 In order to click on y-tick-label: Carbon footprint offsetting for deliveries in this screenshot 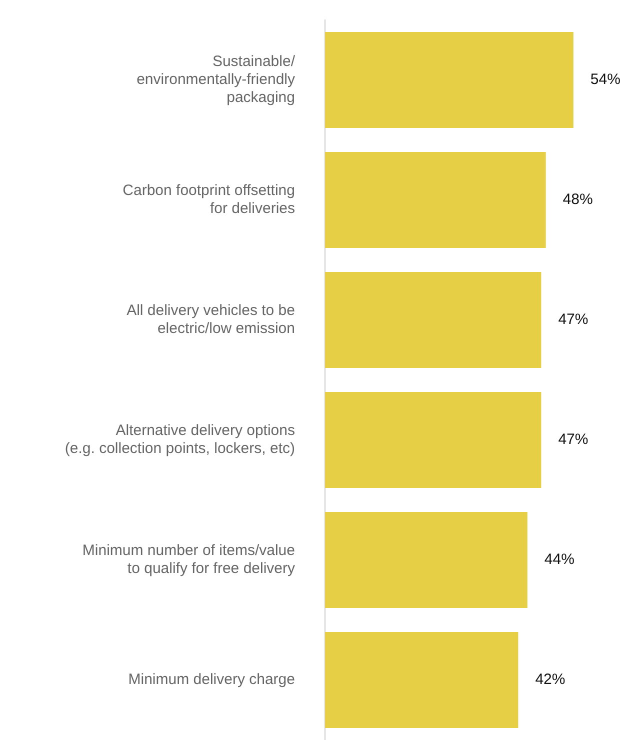, I will do `click(208, 200)`.